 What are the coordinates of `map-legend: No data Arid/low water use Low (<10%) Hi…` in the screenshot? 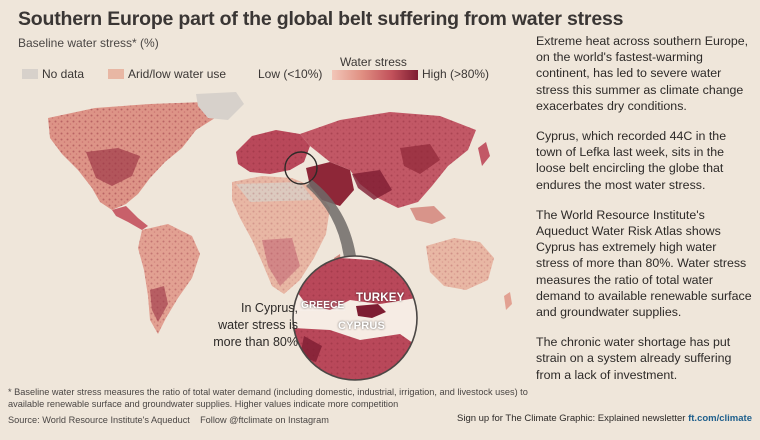 It's located at (262, 74).